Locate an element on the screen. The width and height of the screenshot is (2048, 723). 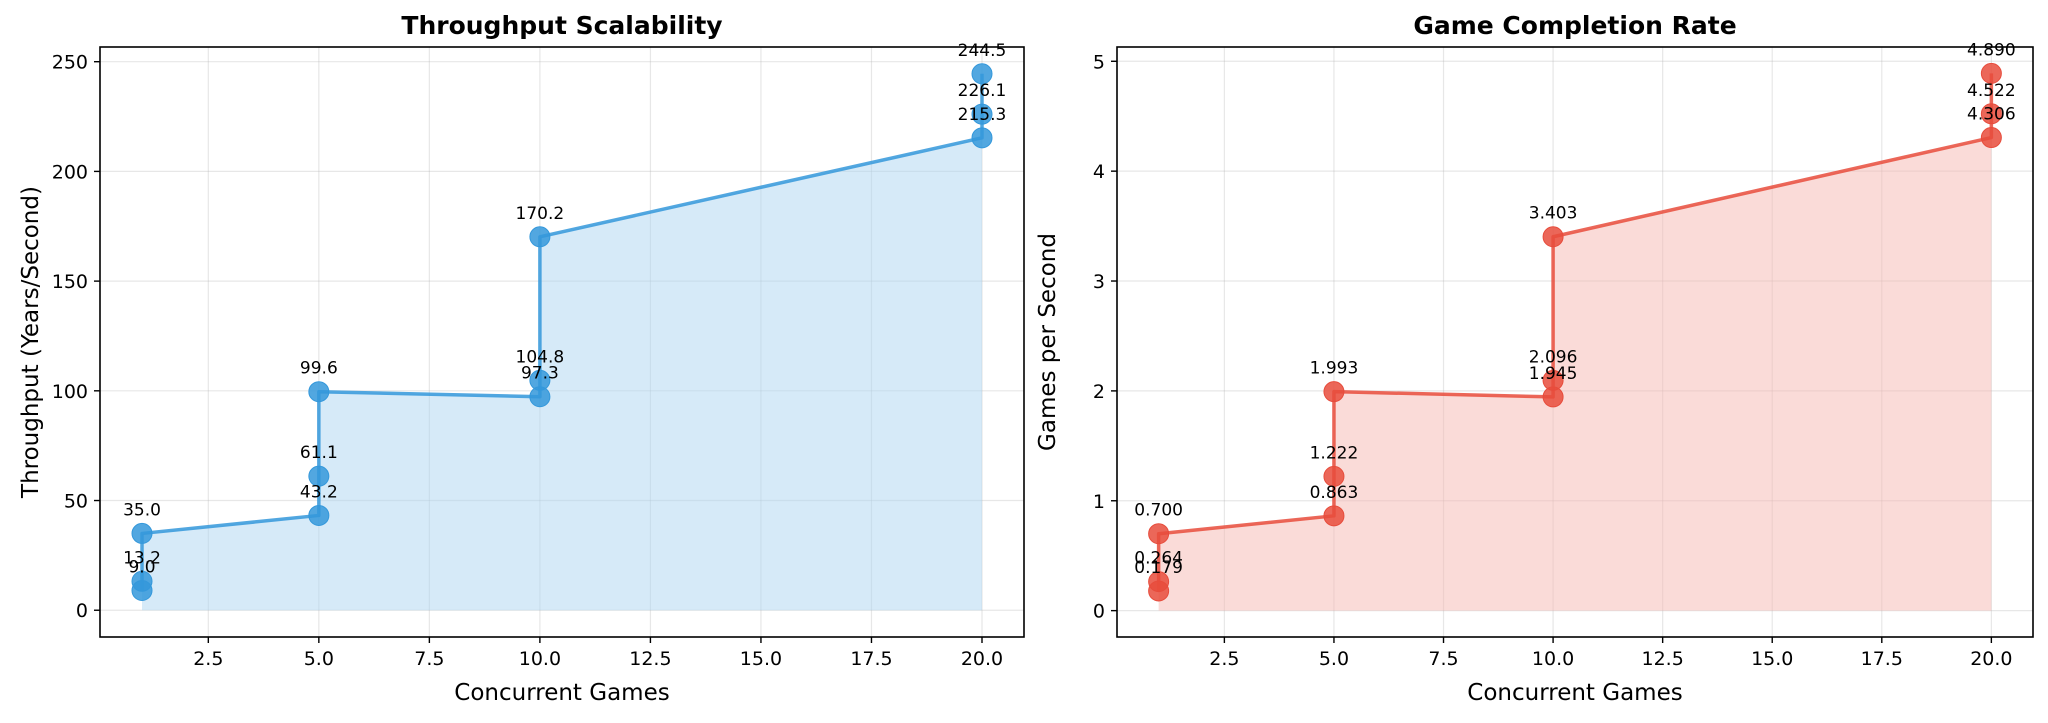
data-label: 0.264 is located at coordinates (1158, 559).